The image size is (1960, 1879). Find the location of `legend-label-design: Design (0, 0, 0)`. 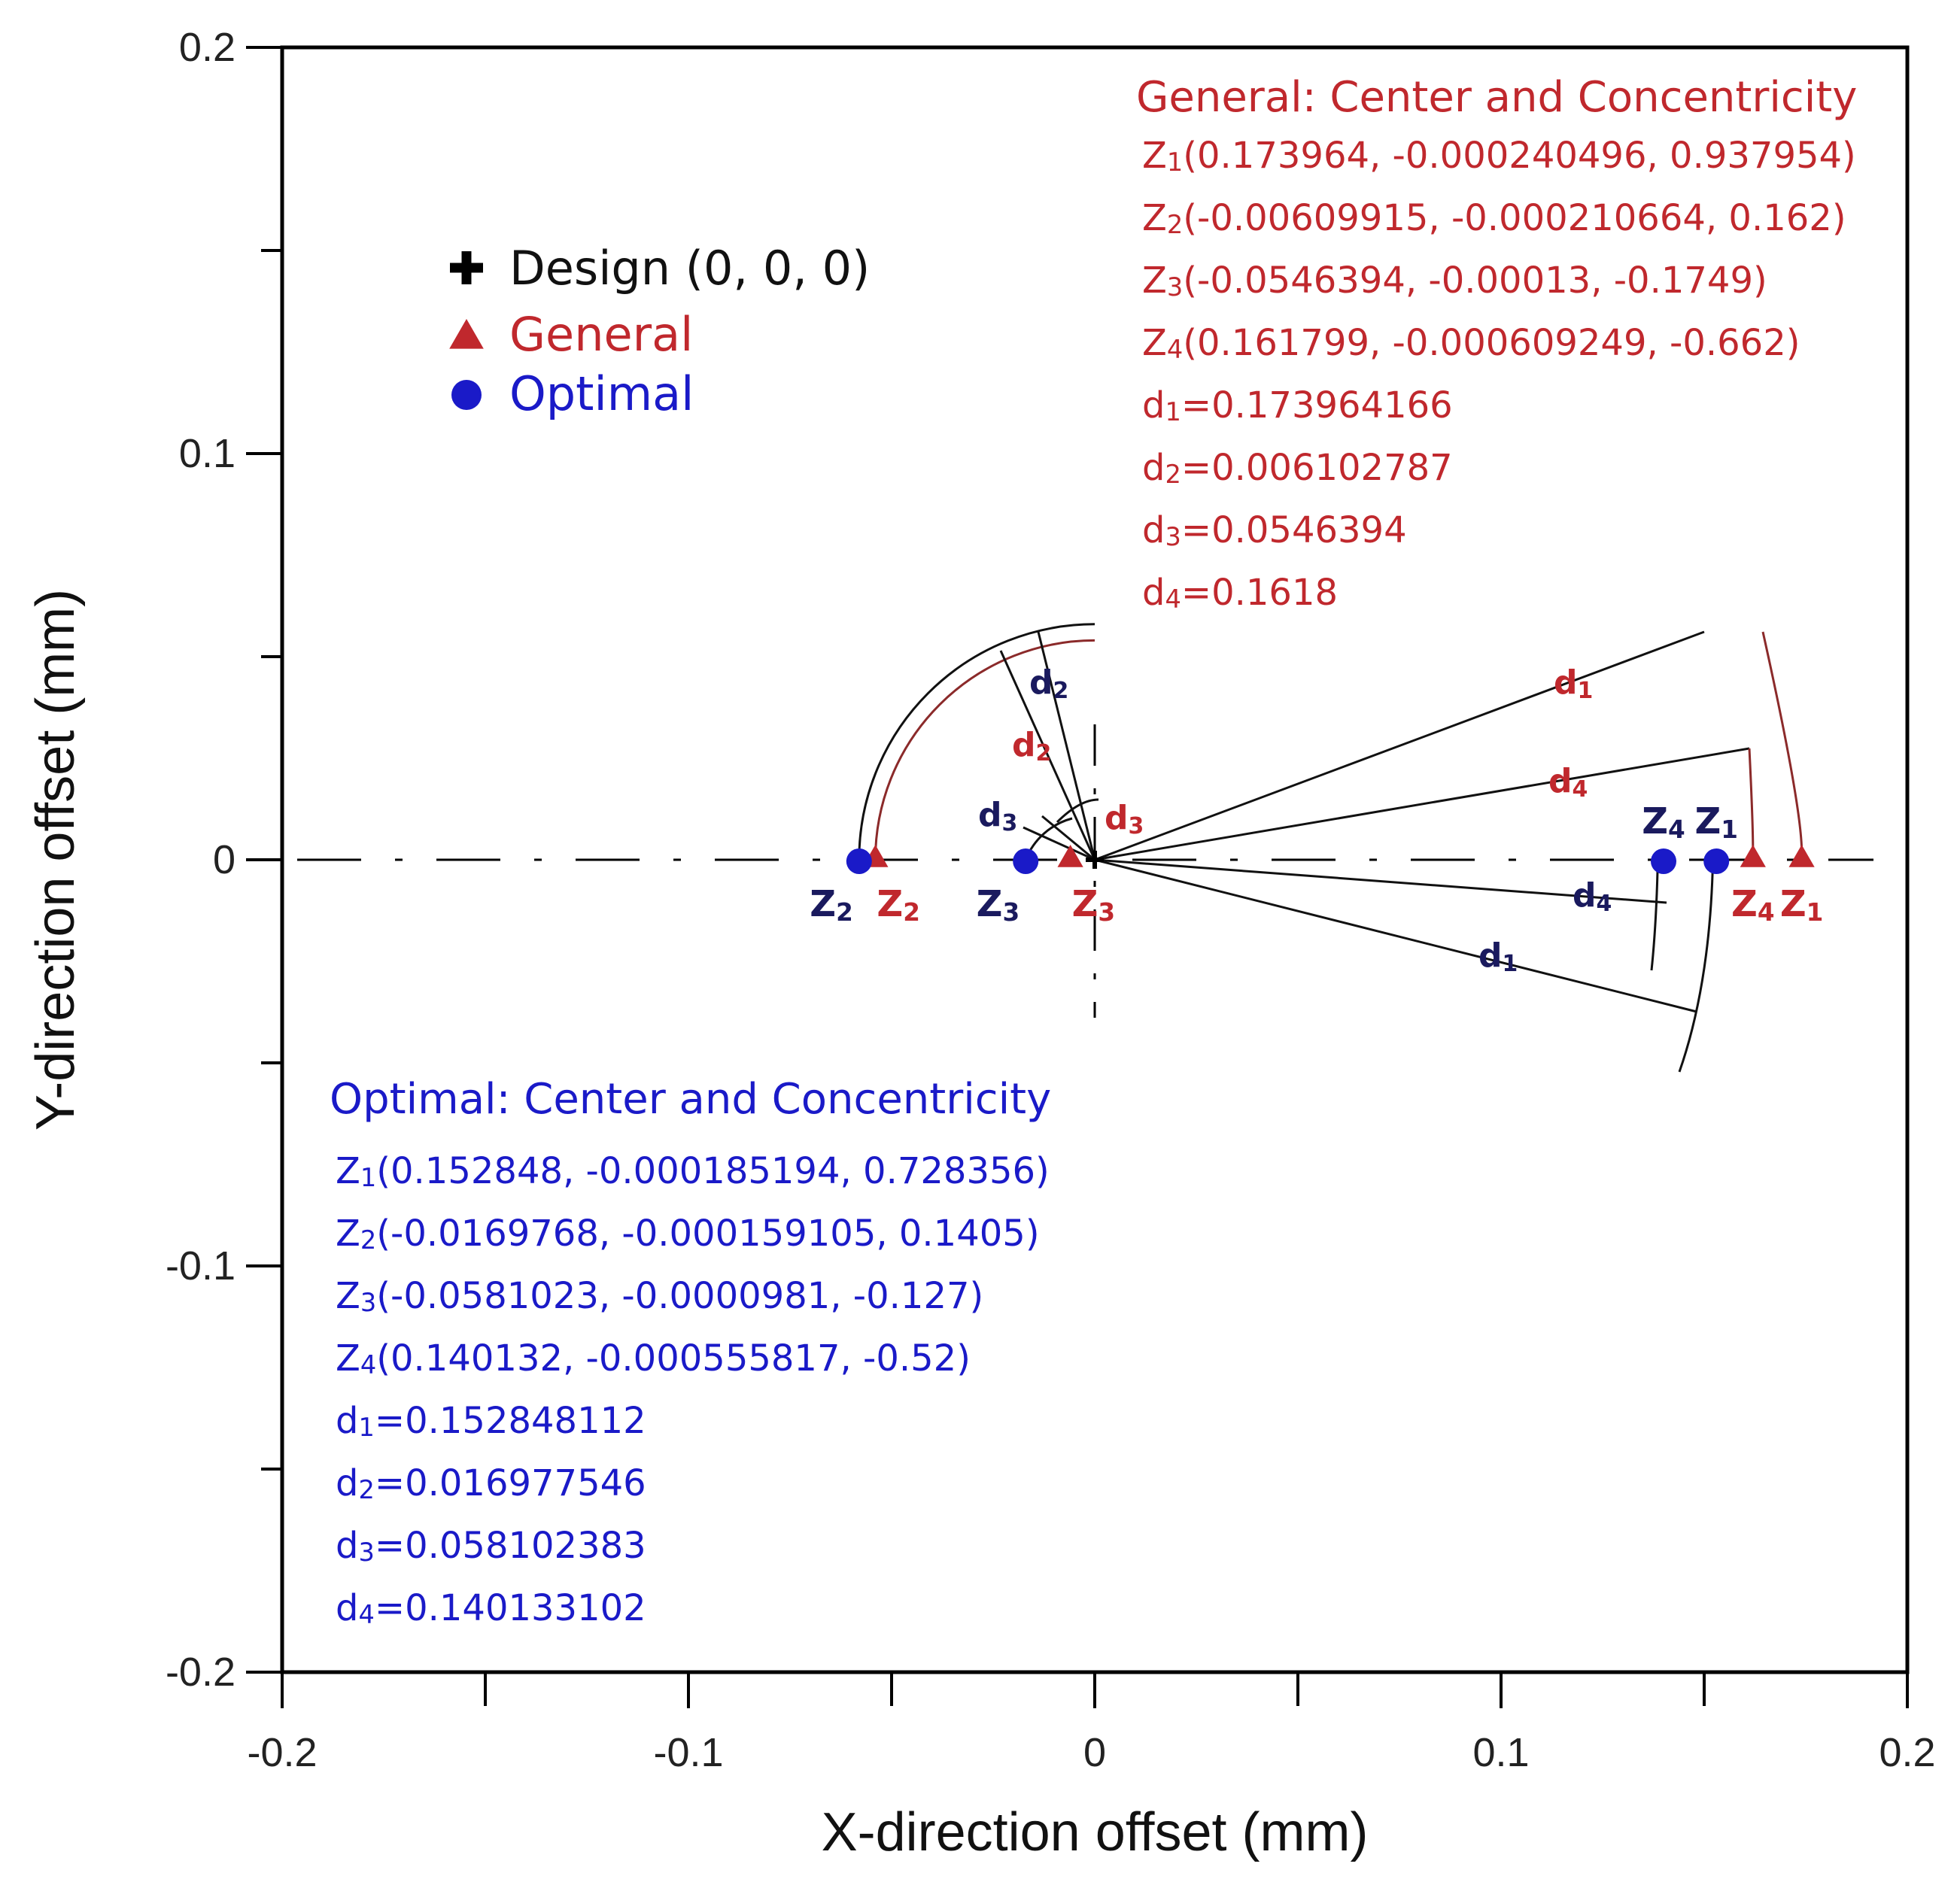

legend-label-design: Design (0, 0, 0) is located at coordinates (689, 269).